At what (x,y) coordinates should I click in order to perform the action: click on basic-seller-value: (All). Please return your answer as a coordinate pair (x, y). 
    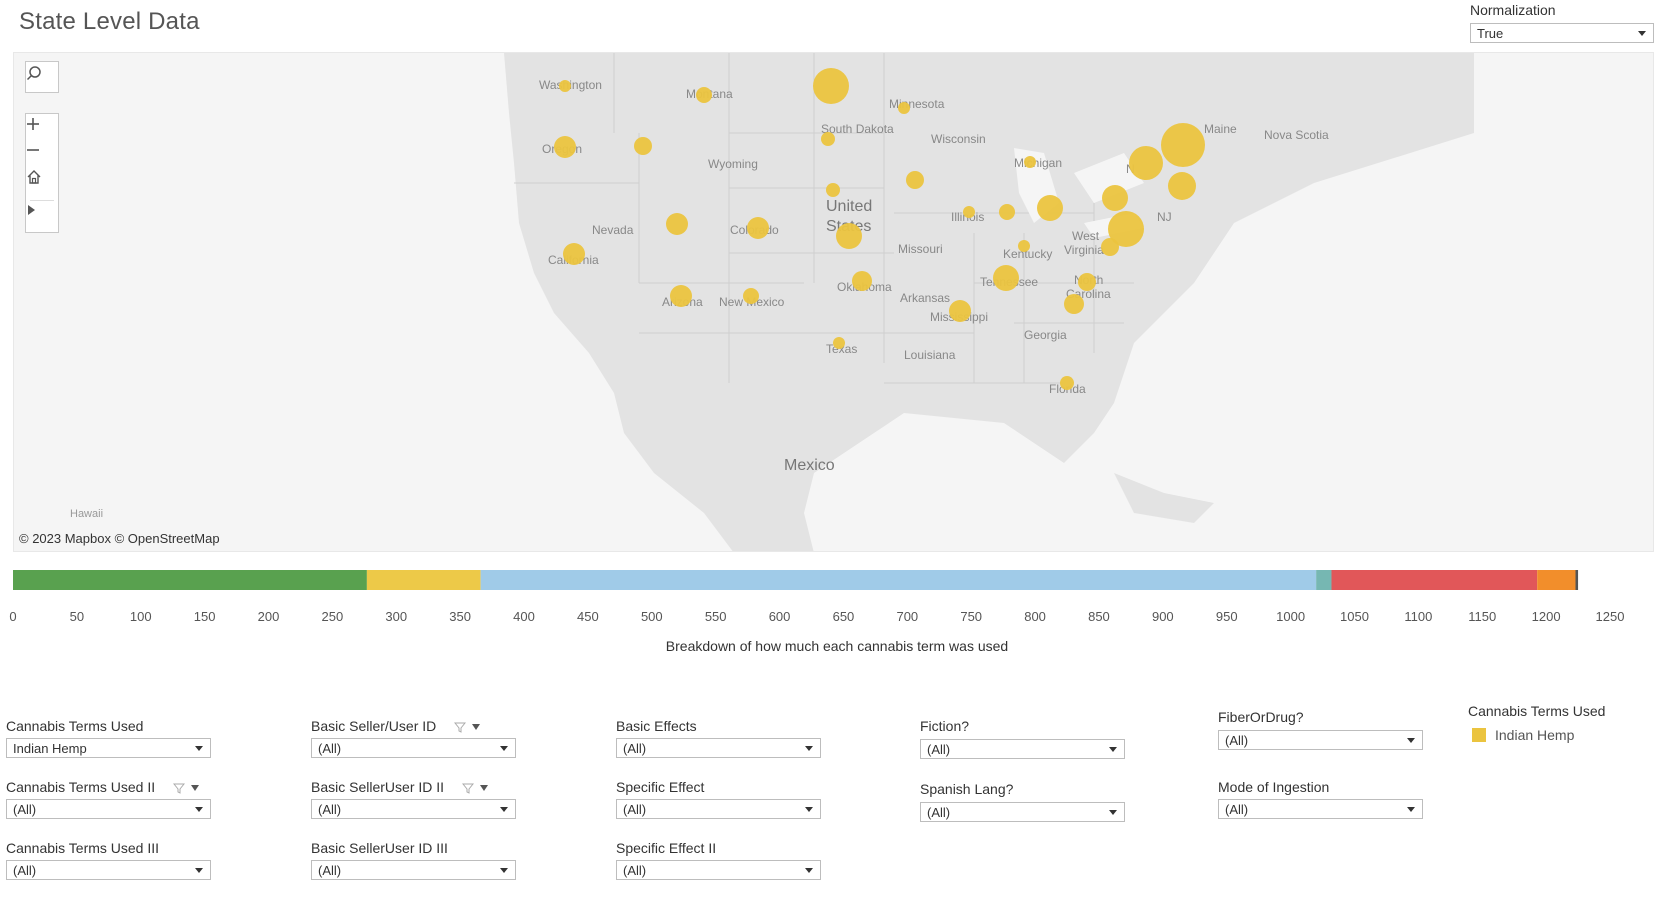
    Looking at the image, I should click on (330, 748).